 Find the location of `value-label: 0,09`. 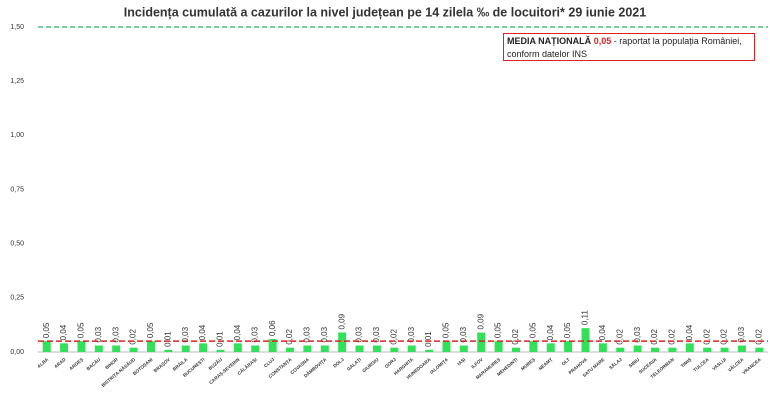

value-label: 0,09 is located at coordinates (480, 321).